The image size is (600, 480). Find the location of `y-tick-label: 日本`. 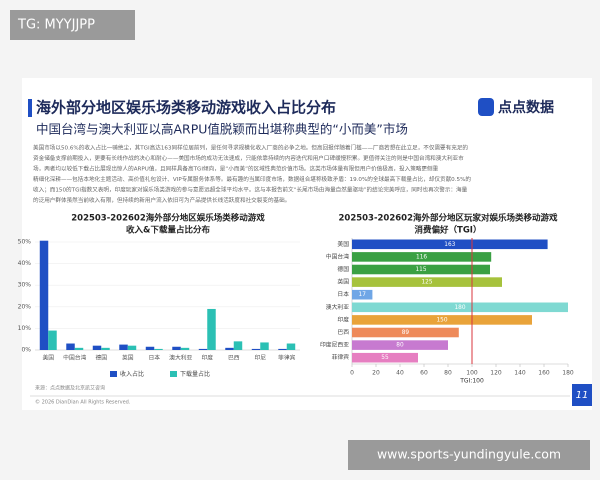

y-tick-label: 日本 is located at coordinates (343, 294).